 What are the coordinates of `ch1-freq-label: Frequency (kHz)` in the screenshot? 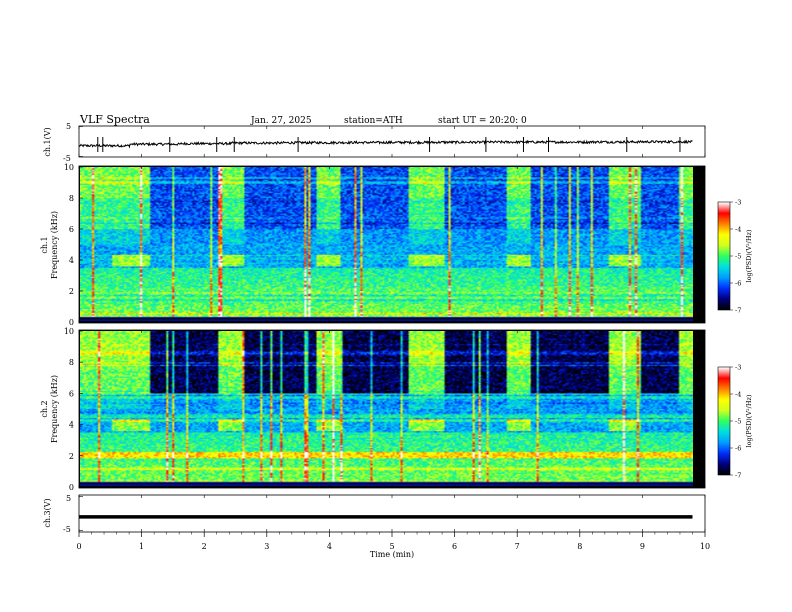 It's located at (54, 245).